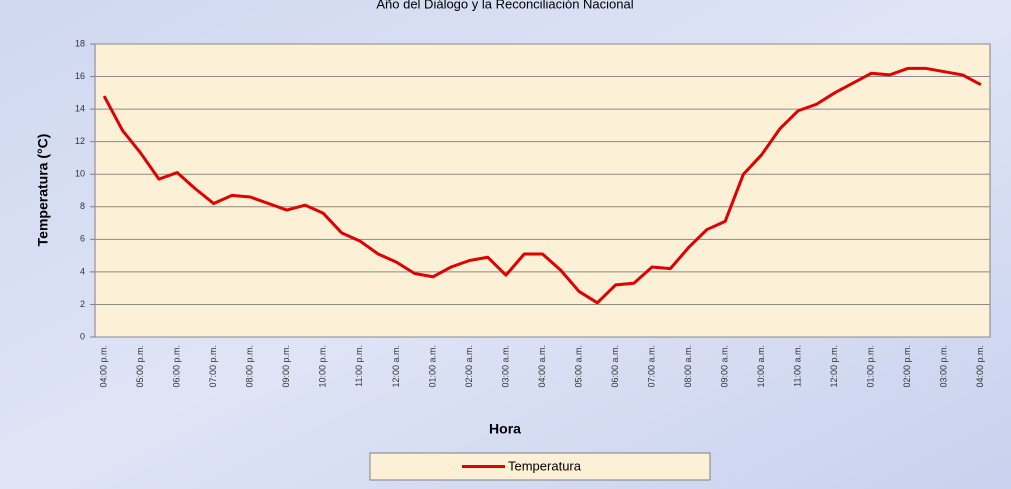 This screenshot has width=1011, height=489. Describe the element at coordinates (834, 366) in the screenshot. I see `x-tick-label: 12:00 p.m.` at that location.